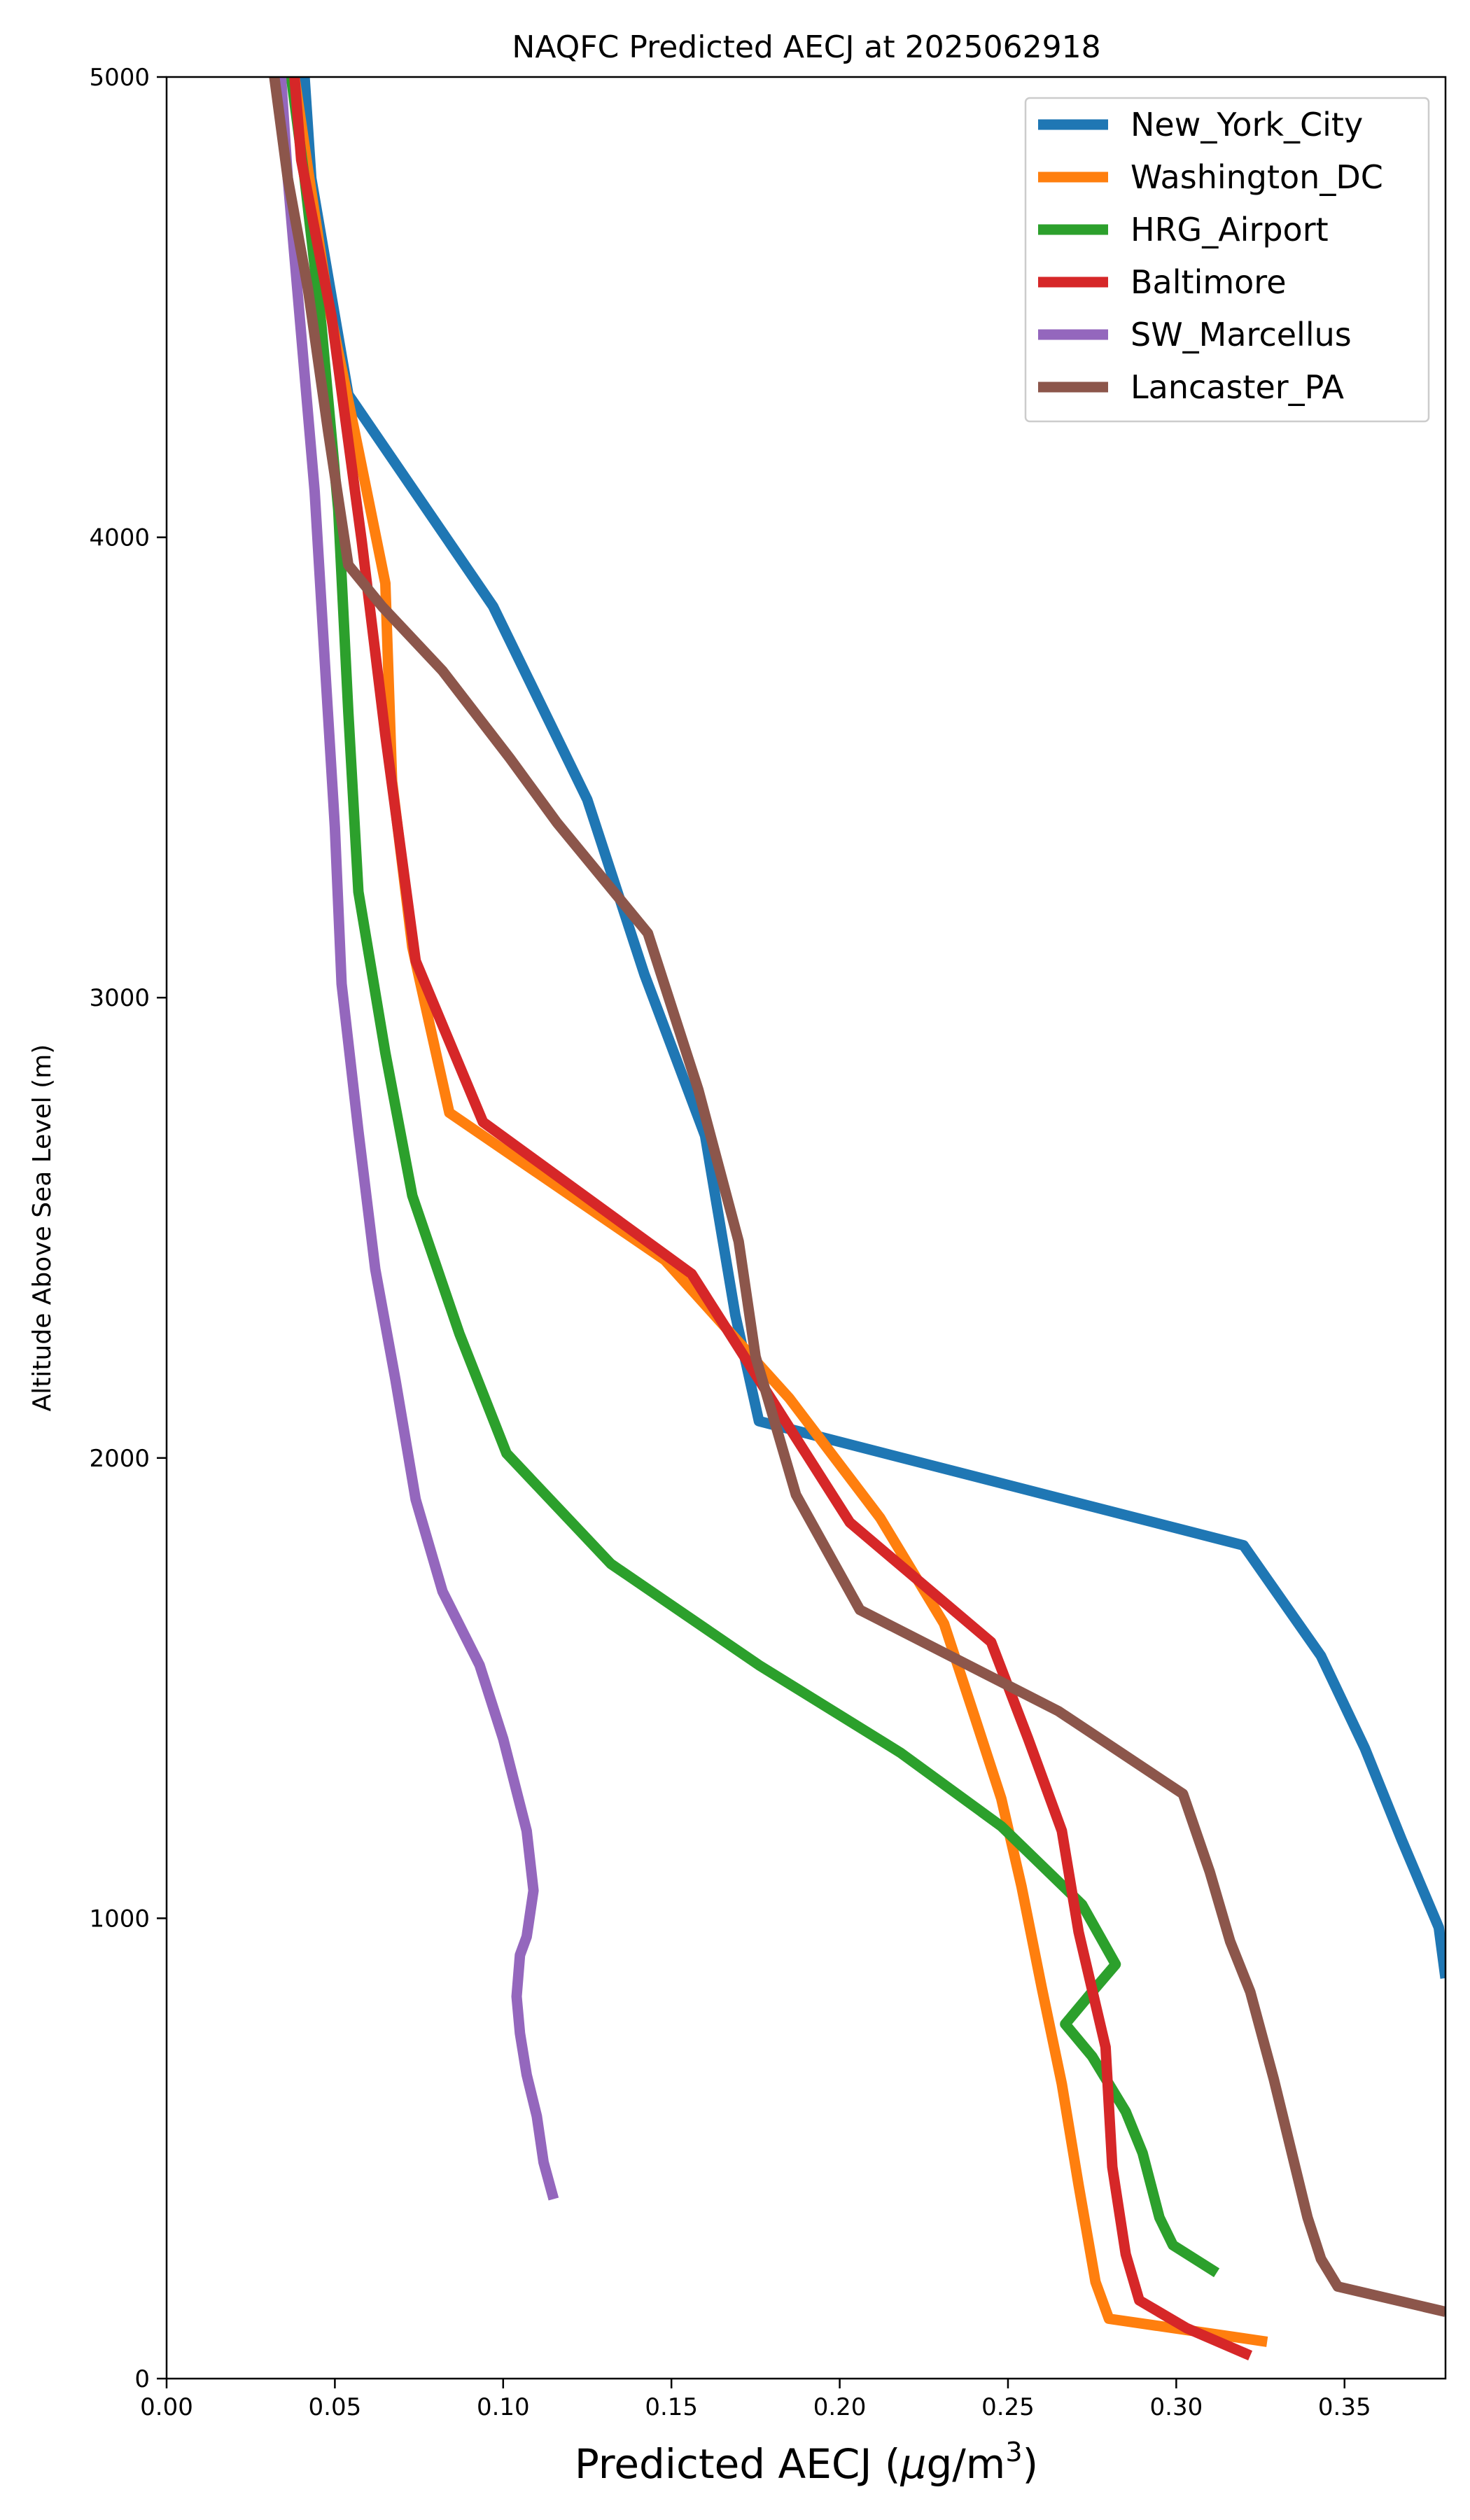 The image size is (1470, 2520). What do you see at coordinates (755, 2400) in the screenshot?
I see `x-axis: 0.00 0.05 0.10 0.15 0.20 0.25 0.30 0.35` at bounding box center [755, 2400].